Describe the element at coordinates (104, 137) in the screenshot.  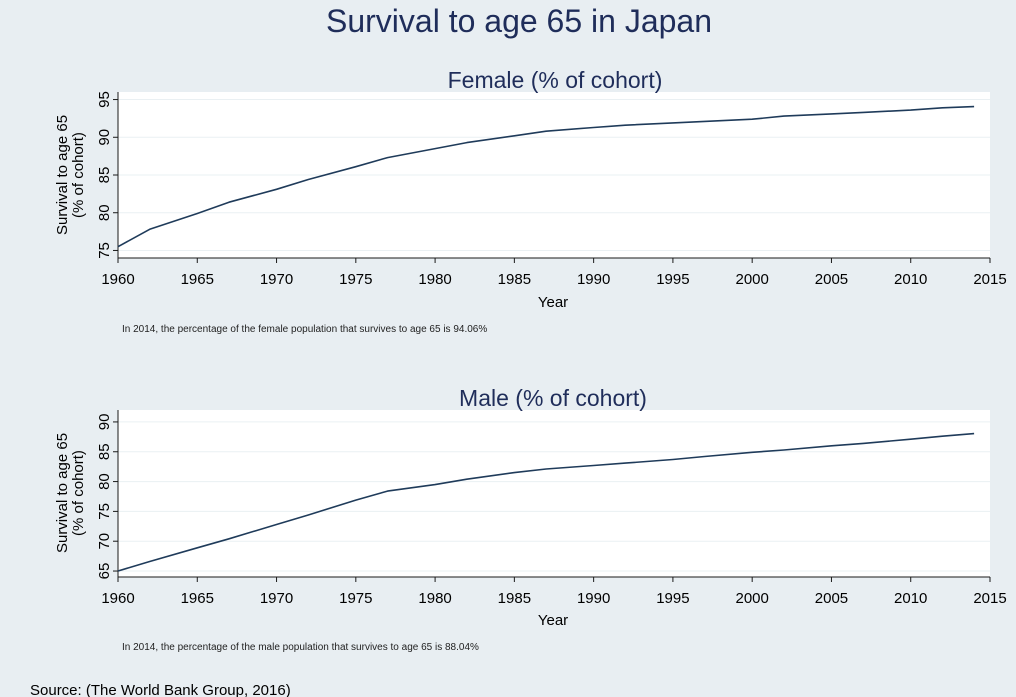
I see `female-y-tick-label: 90` at that location.